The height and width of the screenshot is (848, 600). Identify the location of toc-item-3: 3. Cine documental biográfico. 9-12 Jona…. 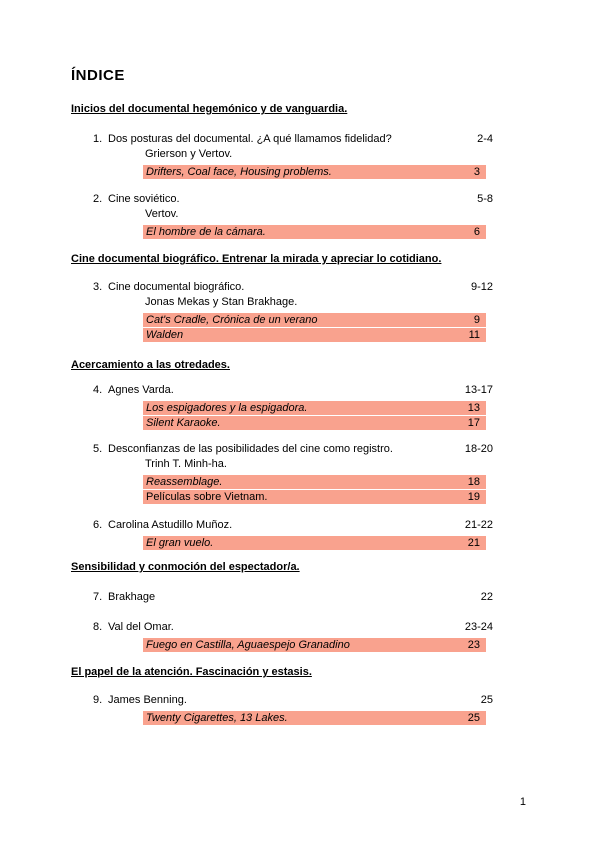
(282, 311).